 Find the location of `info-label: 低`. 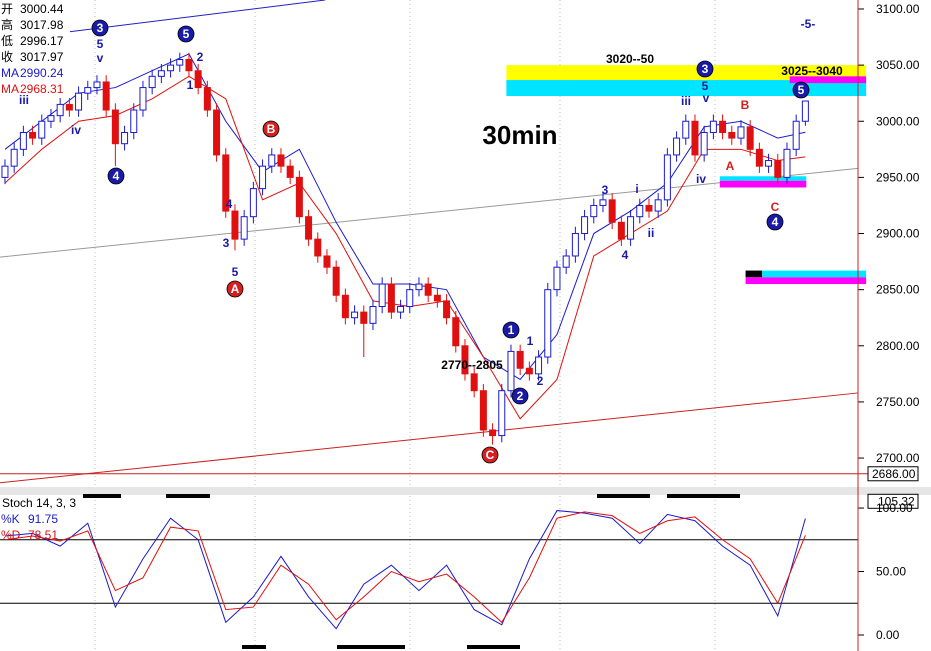

info-label: 低 is located at coordinates (7, 41).